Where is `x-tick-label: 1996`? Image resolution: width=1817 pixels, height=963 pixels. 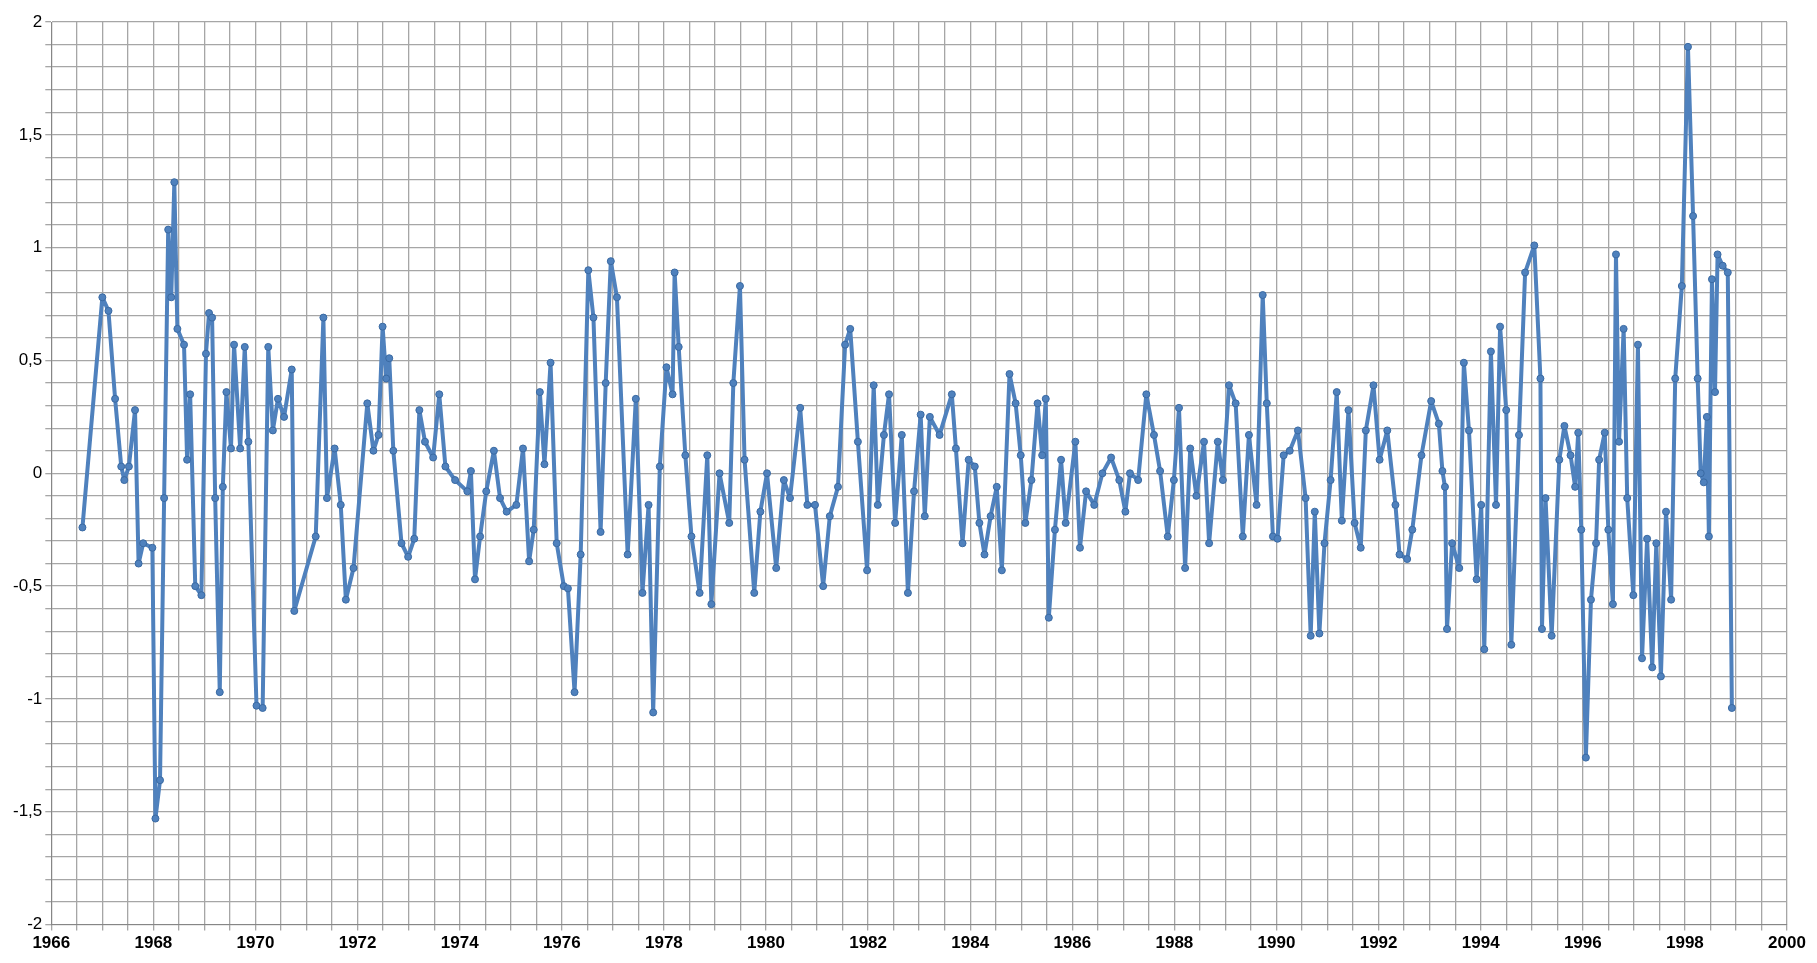
x-tick-label: 1996 is located at coordinates (1582, 943).